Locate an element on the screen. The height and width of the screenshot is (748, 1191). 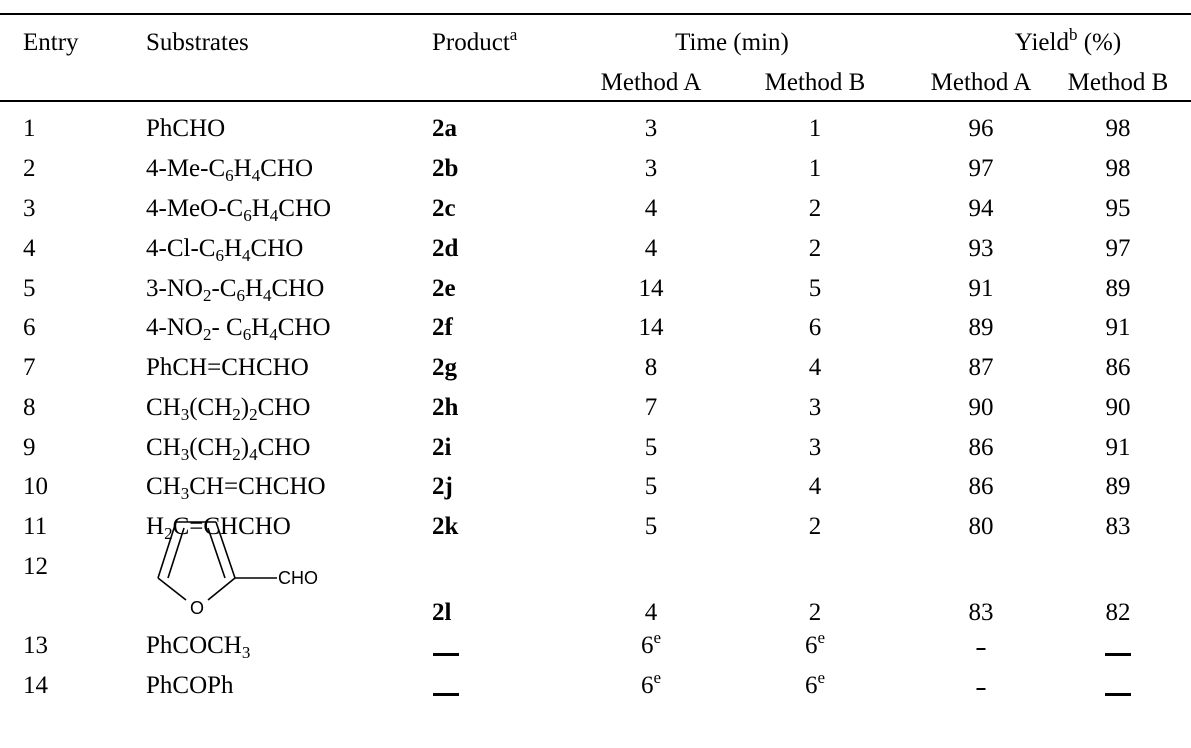
yield-method-a: 93 is located at coordinates (981, 248).